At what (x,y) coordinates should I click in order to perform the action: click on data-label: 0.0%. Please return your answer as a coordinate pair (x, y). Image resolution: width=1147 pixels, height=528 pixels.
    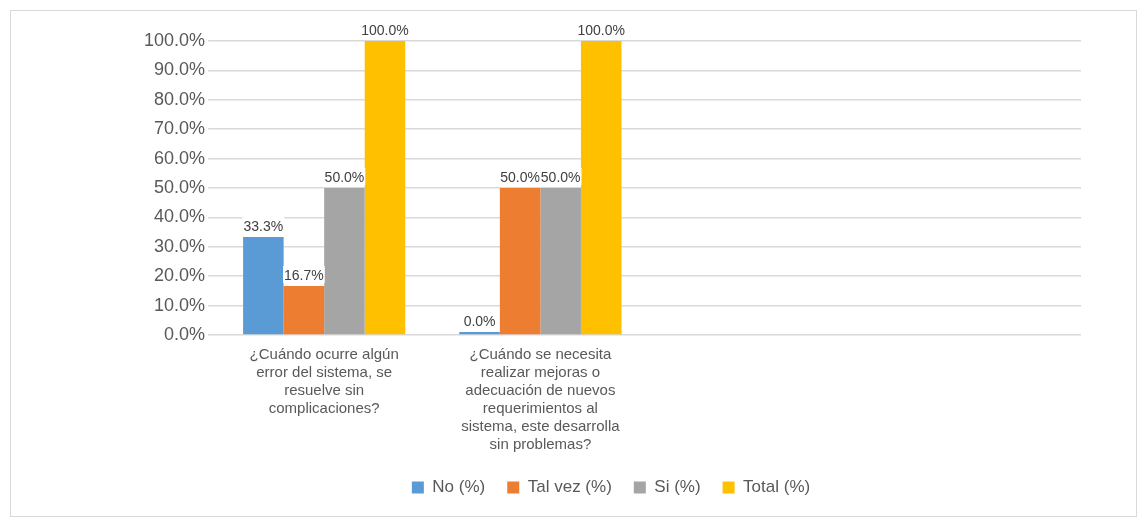
    Looking at the image, I should click on (479, 320).